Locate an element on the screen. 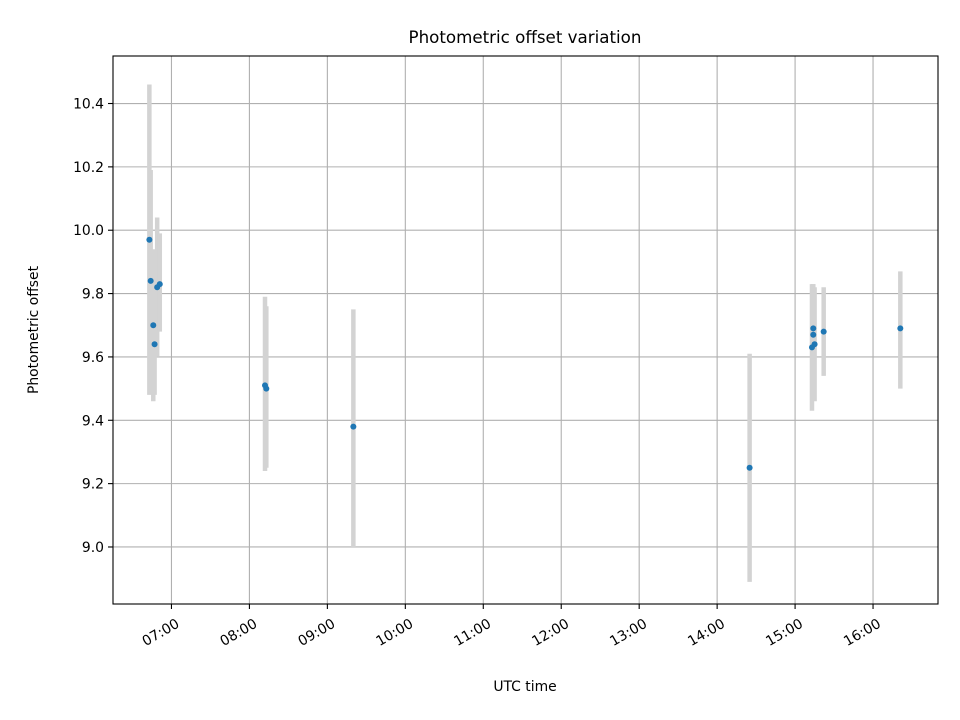 This screenshot has height=720, width=960. y-tick-label: 10.4 is located at coordinates (88, 105).